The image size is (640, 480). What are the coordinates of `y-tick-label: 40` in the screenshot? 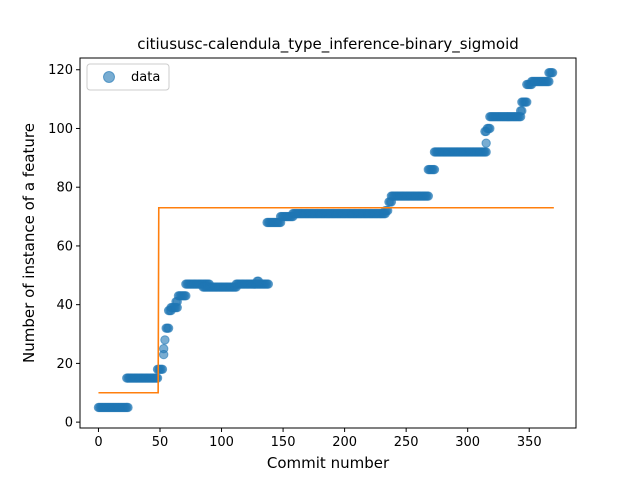 It's located at (64, 305).